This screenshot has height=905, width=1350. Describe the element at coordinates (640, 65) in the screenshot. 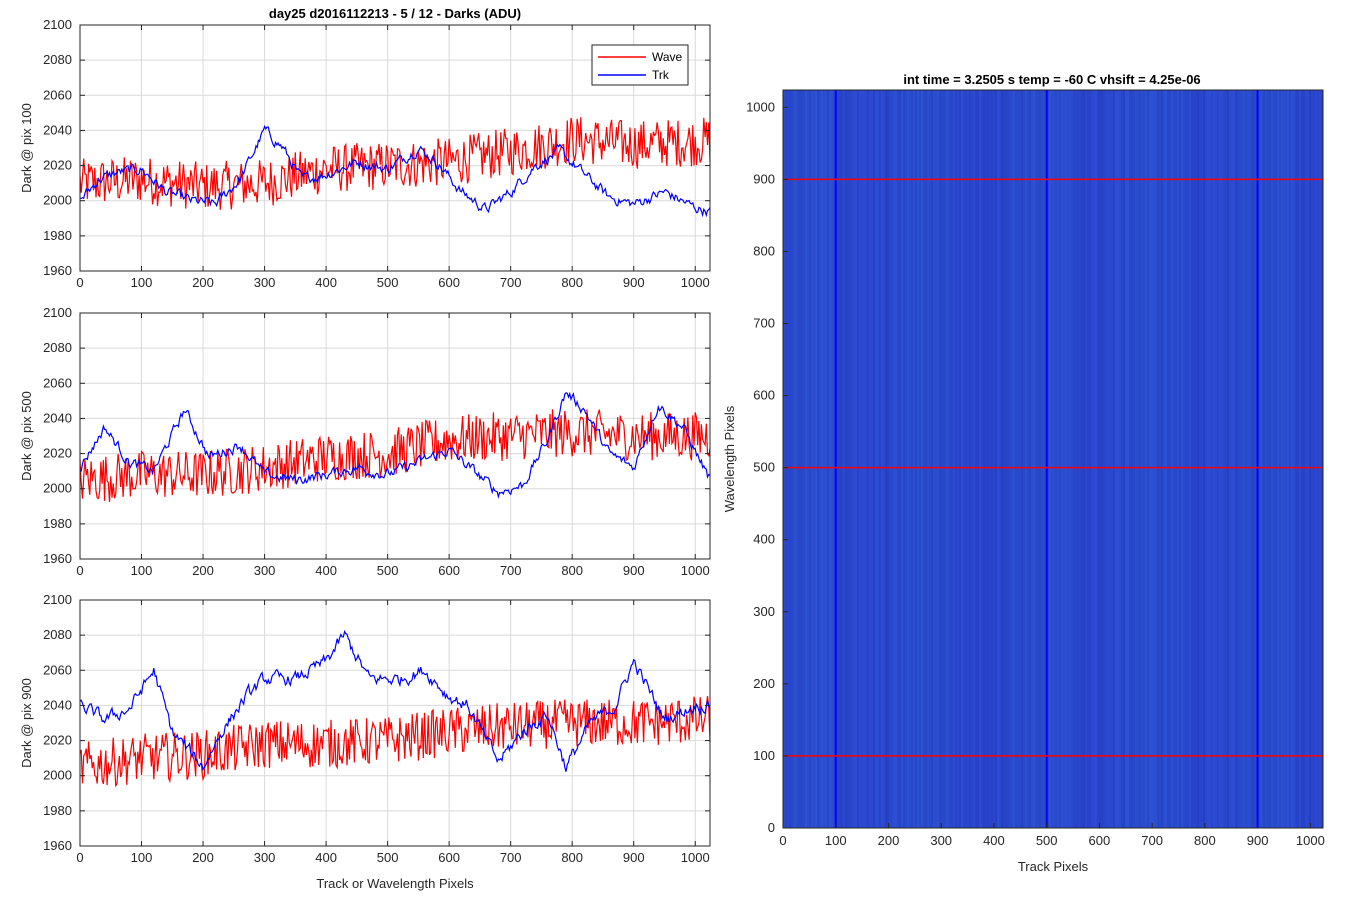

I see `legend-box` at that location.